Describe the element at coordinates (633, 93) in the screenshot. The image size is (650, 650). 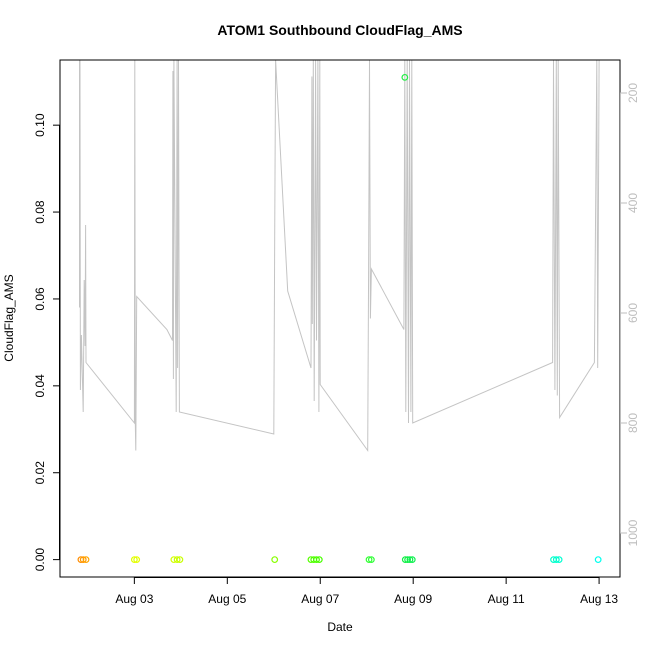
I see `right-tick-label: 200` at that location.